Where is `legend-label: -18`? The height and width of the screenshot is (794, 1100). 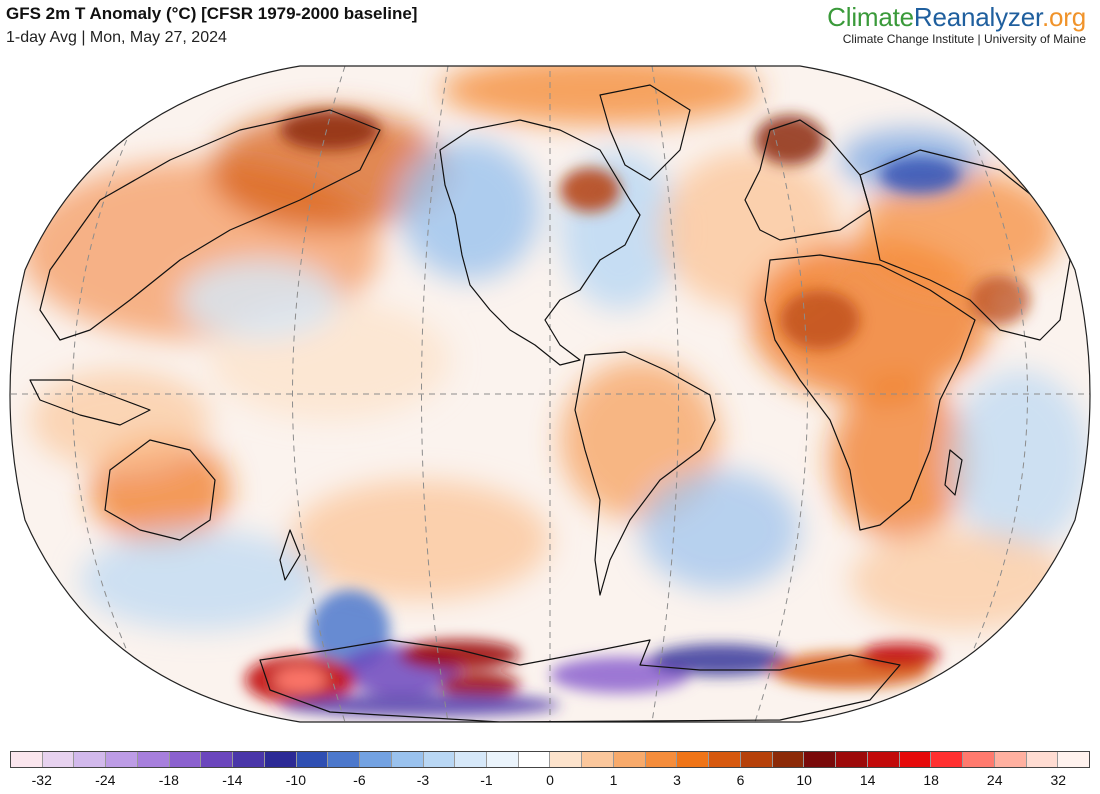 legend-label: -18 is located at coordinates (168, 780).